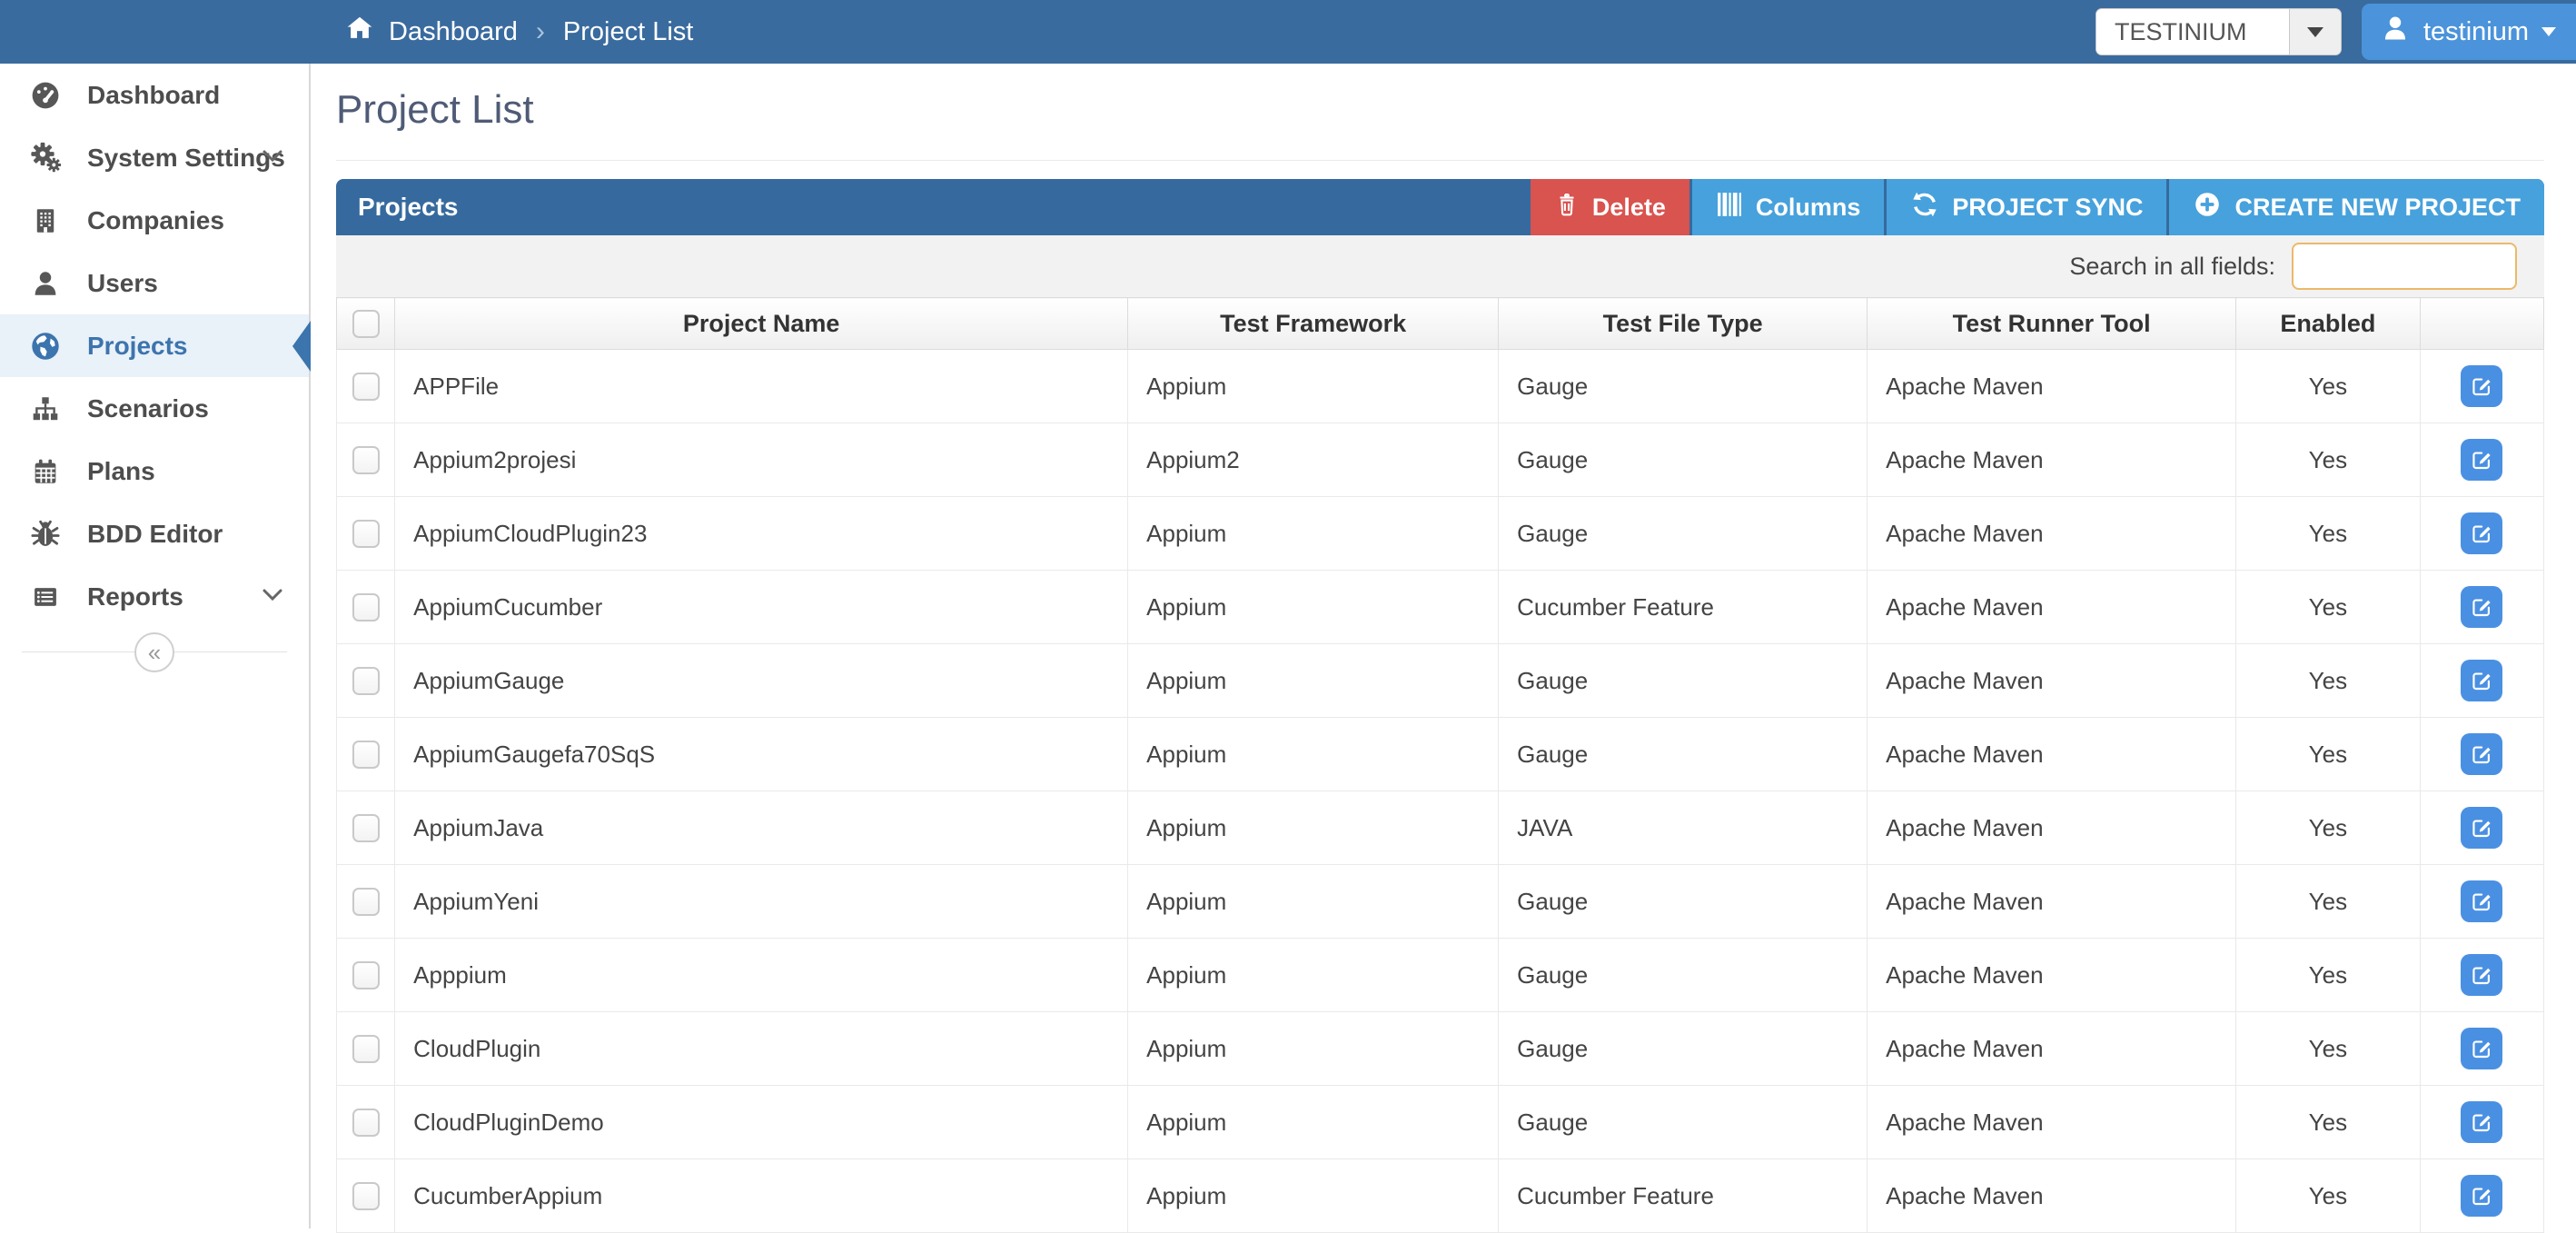 The height and width of the screenshot is (1233, 2576). Describe the element at coordinates (1788, 207) in the screenshot. I see `columns-button: Columns` at that location.